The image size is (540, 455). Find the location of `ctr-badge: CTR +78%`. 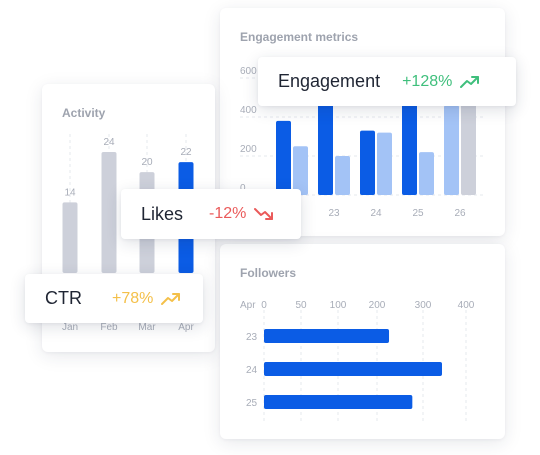

ctr-badge: CTR +78% is located at coordinates (114, 298).